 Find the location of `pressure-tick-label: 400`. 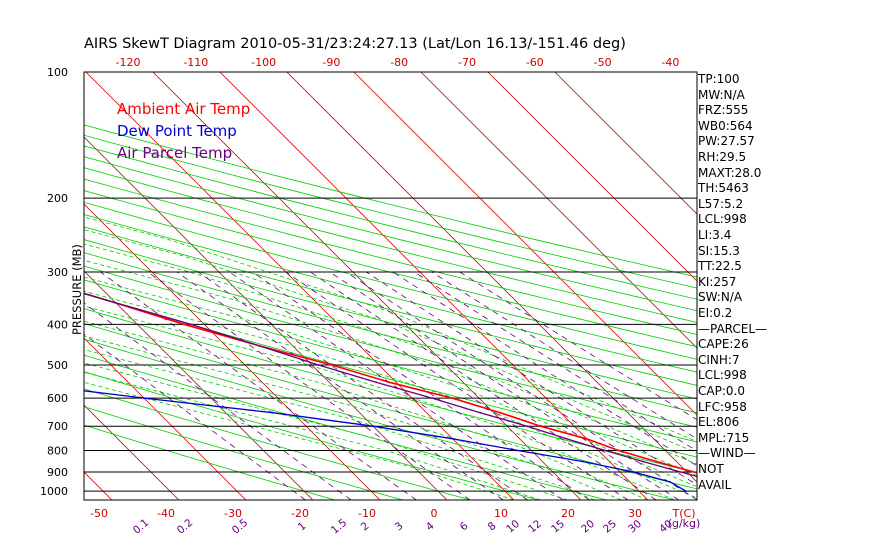

pressure-tick-label: 400 is located at coordinates (57, 324).